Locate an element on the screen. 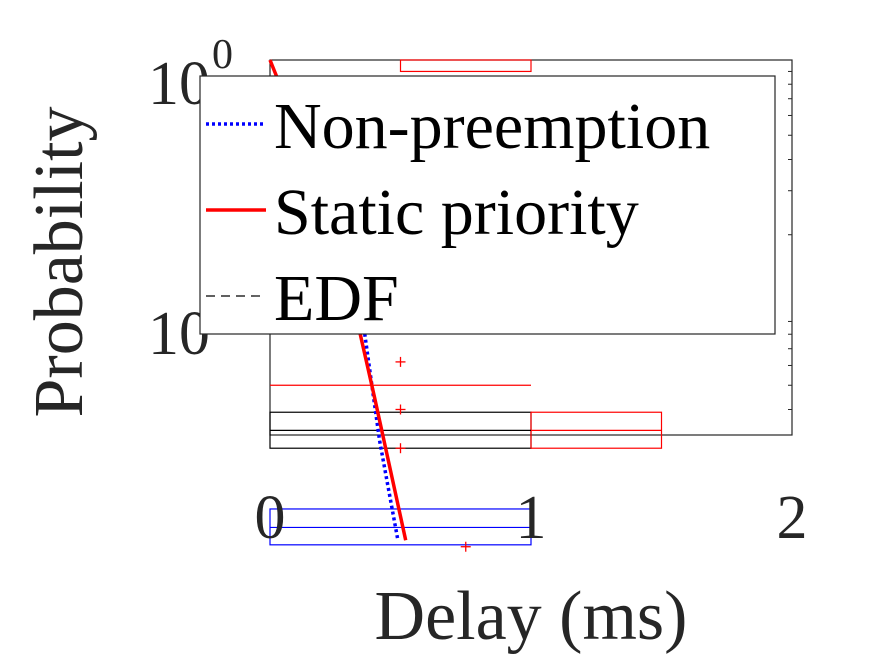 The image size is (875, 656). legend-label: Non-preemption is located at coordinates (492, 126).